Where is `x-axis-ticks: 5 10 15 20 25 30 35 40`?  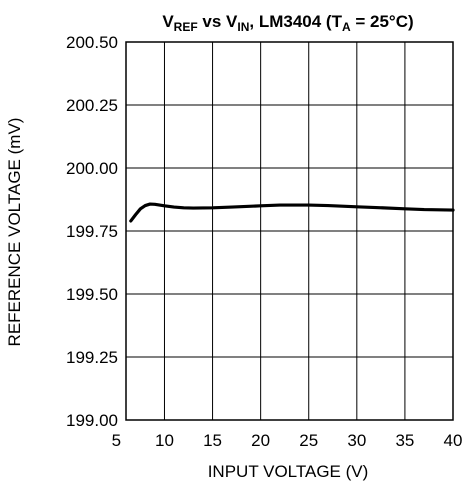
x-axis-ticks: 5 10 15 20 25 30 35 40 is located at coordinates (287, 440).